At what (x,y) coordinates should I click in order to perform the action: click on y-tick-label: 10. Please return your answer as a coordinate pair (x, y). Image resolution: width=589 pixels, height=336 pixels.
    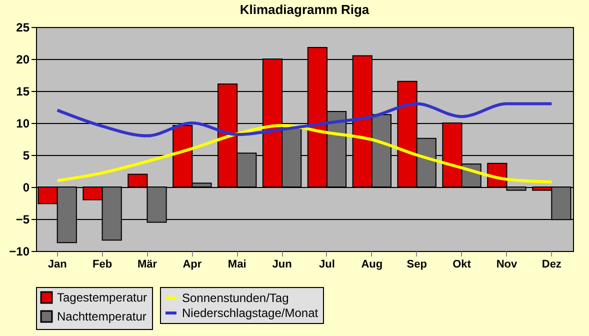
    Looking at the image, I should click on (23, 123).